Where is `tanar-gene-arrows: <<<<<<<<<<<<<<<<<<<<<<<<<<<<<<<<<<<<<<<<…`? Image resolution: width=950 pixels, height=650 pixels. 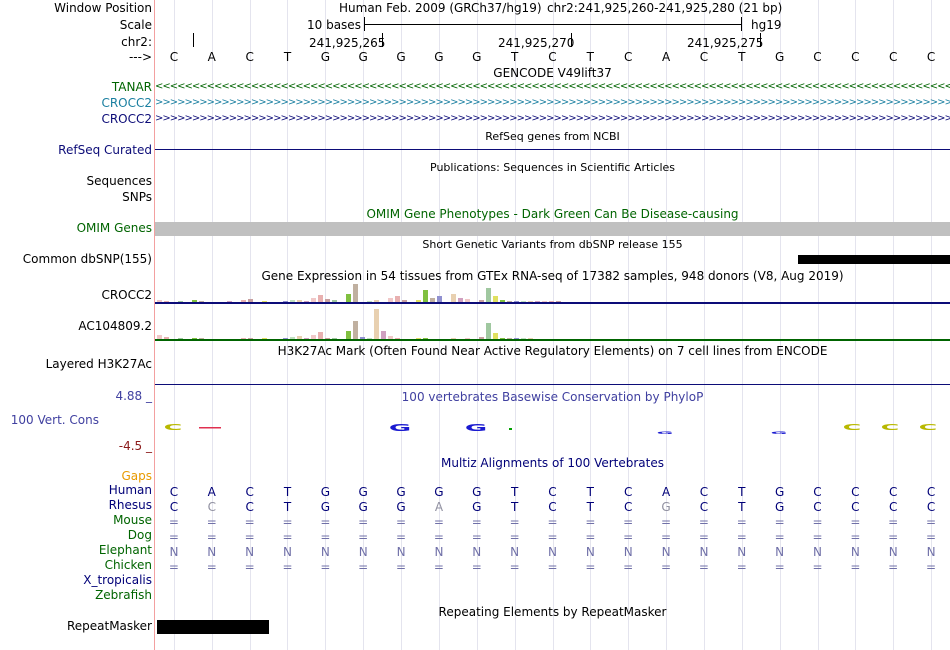 tanar-gene-arrows: <<<<<<<<<<<<<<<<<<<<<<<<<<<<<<<<<<<<<<<<… is located at coordinates (552, 87).